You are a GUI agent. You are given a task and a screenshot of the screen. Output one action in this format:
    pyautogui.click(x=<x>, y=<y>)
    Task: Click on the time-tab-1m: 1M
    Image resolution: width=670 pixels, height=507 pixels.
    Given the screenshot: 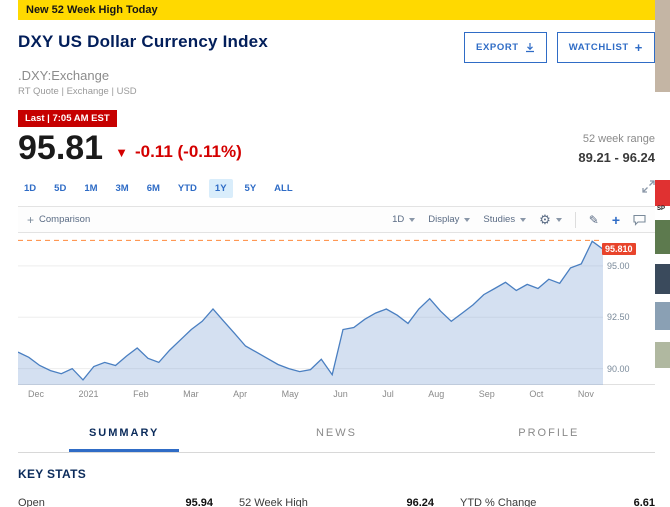 What is the action you would take?
    pyautogui.click(x=91, y=188)
    